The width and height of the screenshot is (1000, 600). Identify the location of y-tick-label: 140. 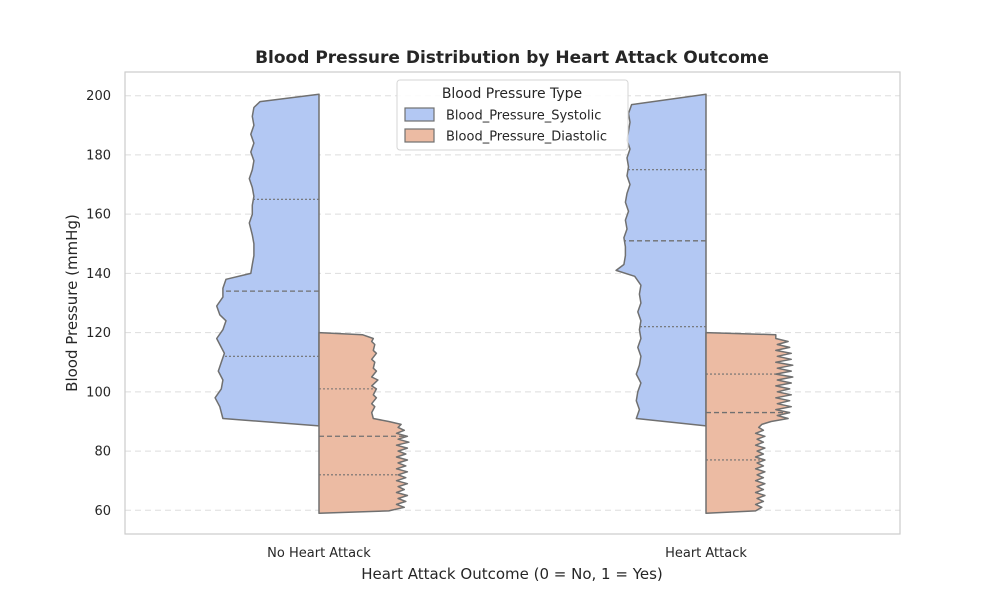
(98, 274).